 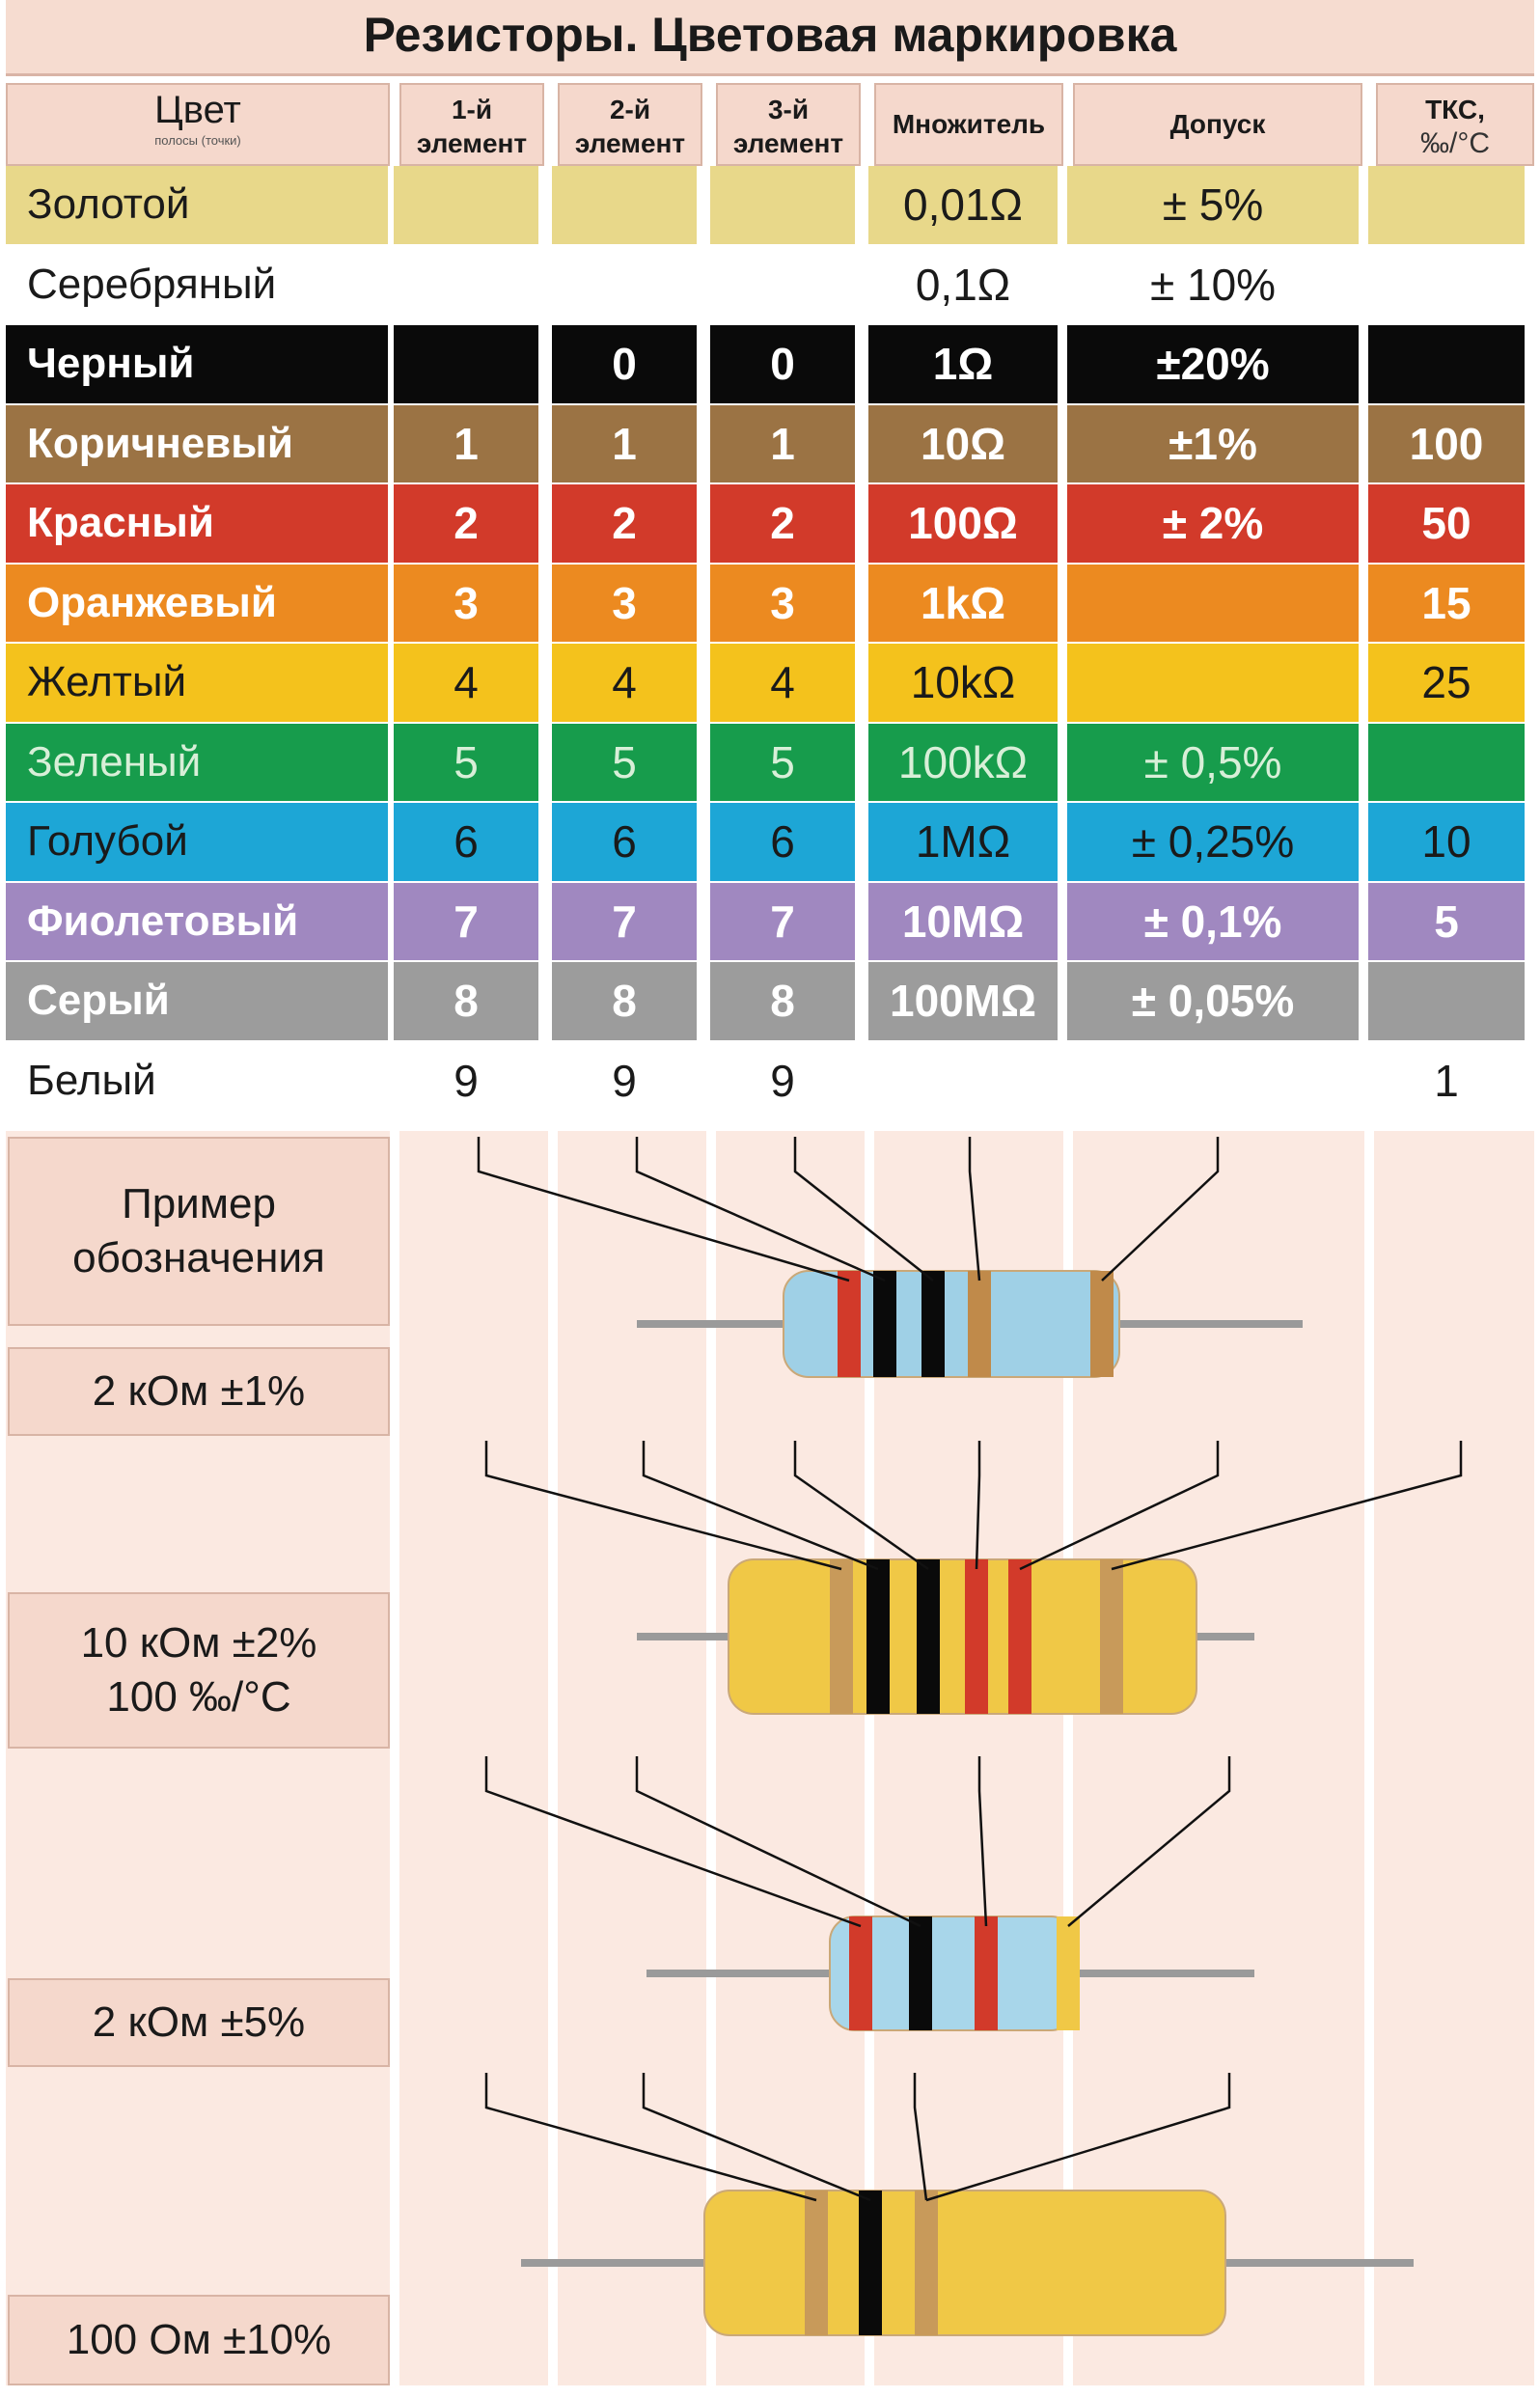 What do you see at coordinates (1446, 683) in the screenshot?
I see `cell-tks: 25` at bounding box center [1446, 683].